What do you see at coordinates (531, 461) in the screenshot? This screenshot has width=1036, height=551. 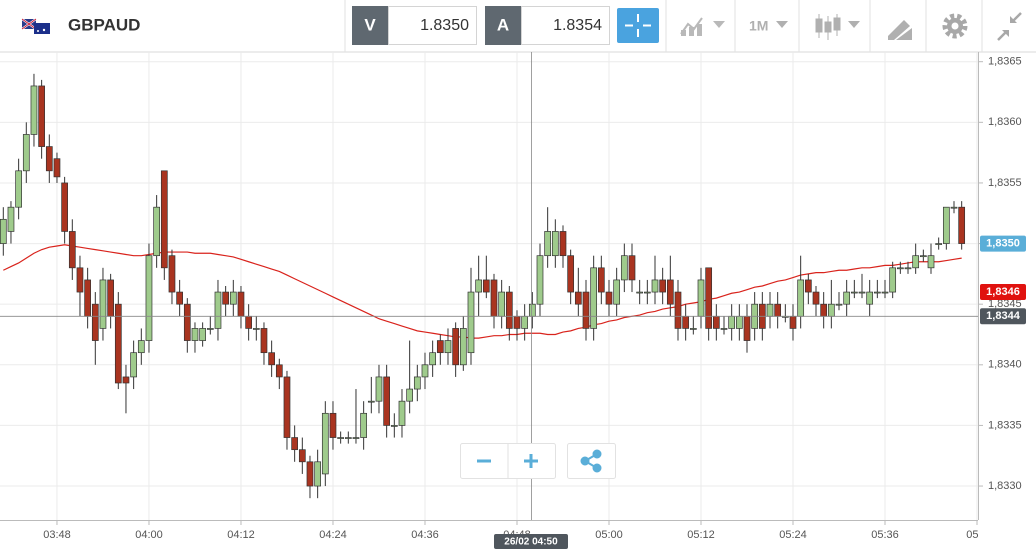 I see `zoom-in` at bounding box center [531, 461].